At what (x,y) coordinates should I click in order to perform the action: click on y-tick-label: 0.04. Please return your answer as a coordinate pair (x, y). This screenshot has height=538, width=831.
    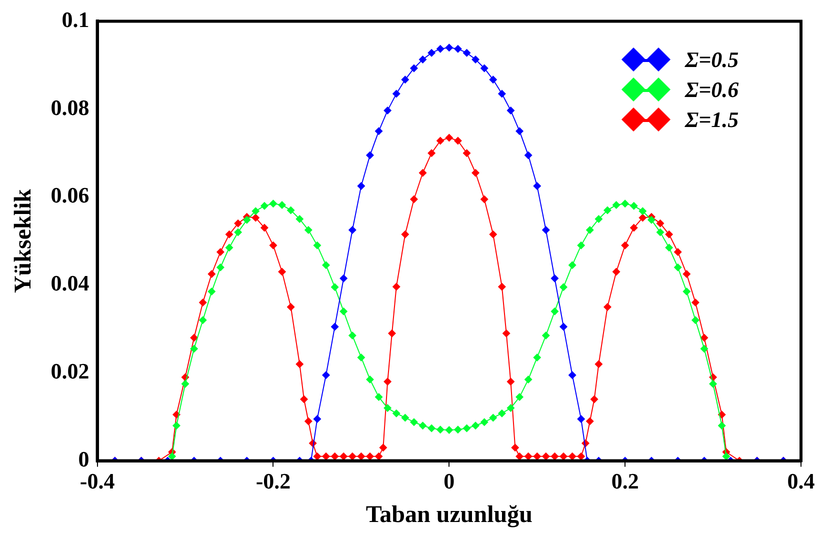
    Looking at the image, I should click on (70, 283).